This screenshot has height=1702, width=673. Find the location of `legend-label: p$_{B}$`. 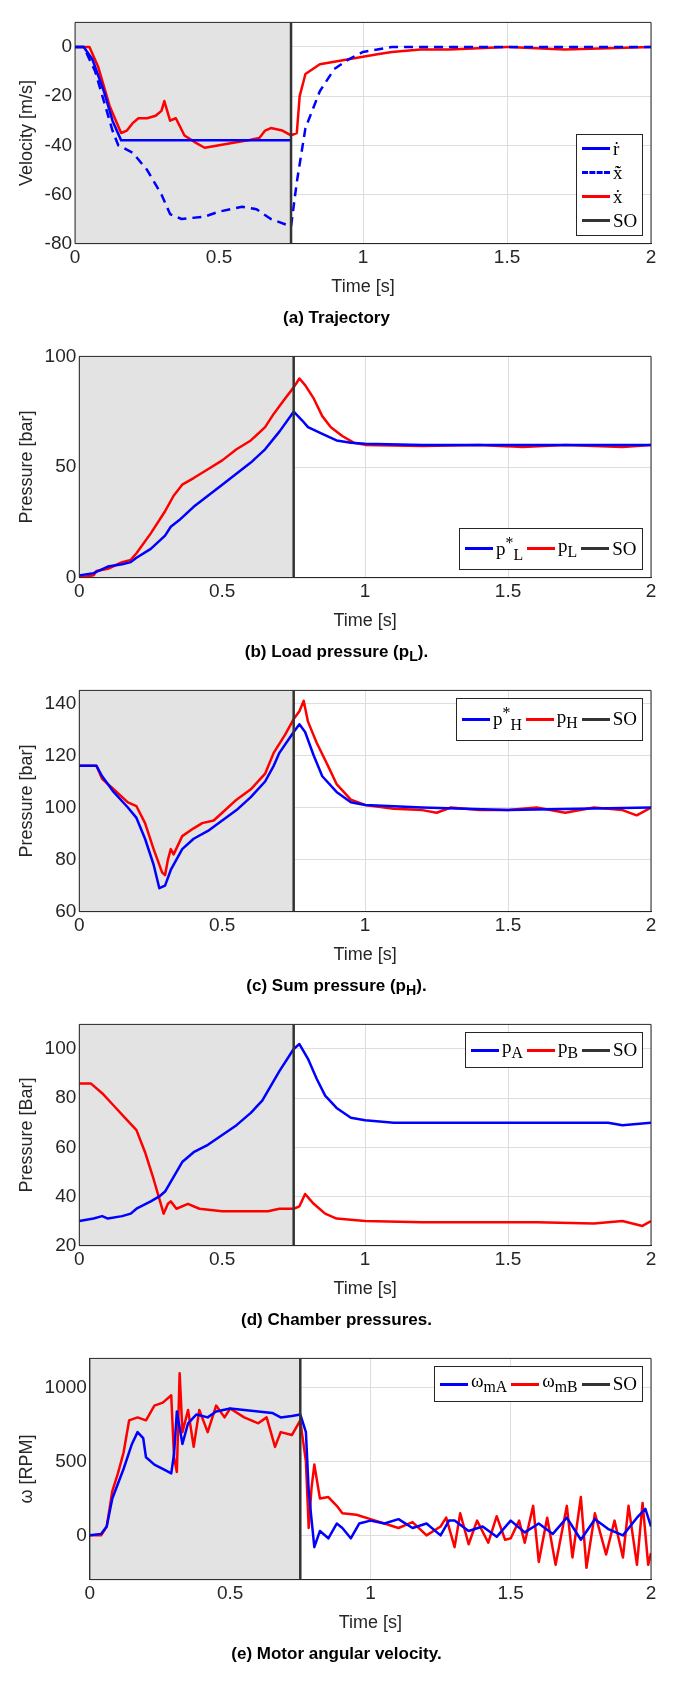

legend-label: p$_{B}$ is located at coordinates (567, 1049).